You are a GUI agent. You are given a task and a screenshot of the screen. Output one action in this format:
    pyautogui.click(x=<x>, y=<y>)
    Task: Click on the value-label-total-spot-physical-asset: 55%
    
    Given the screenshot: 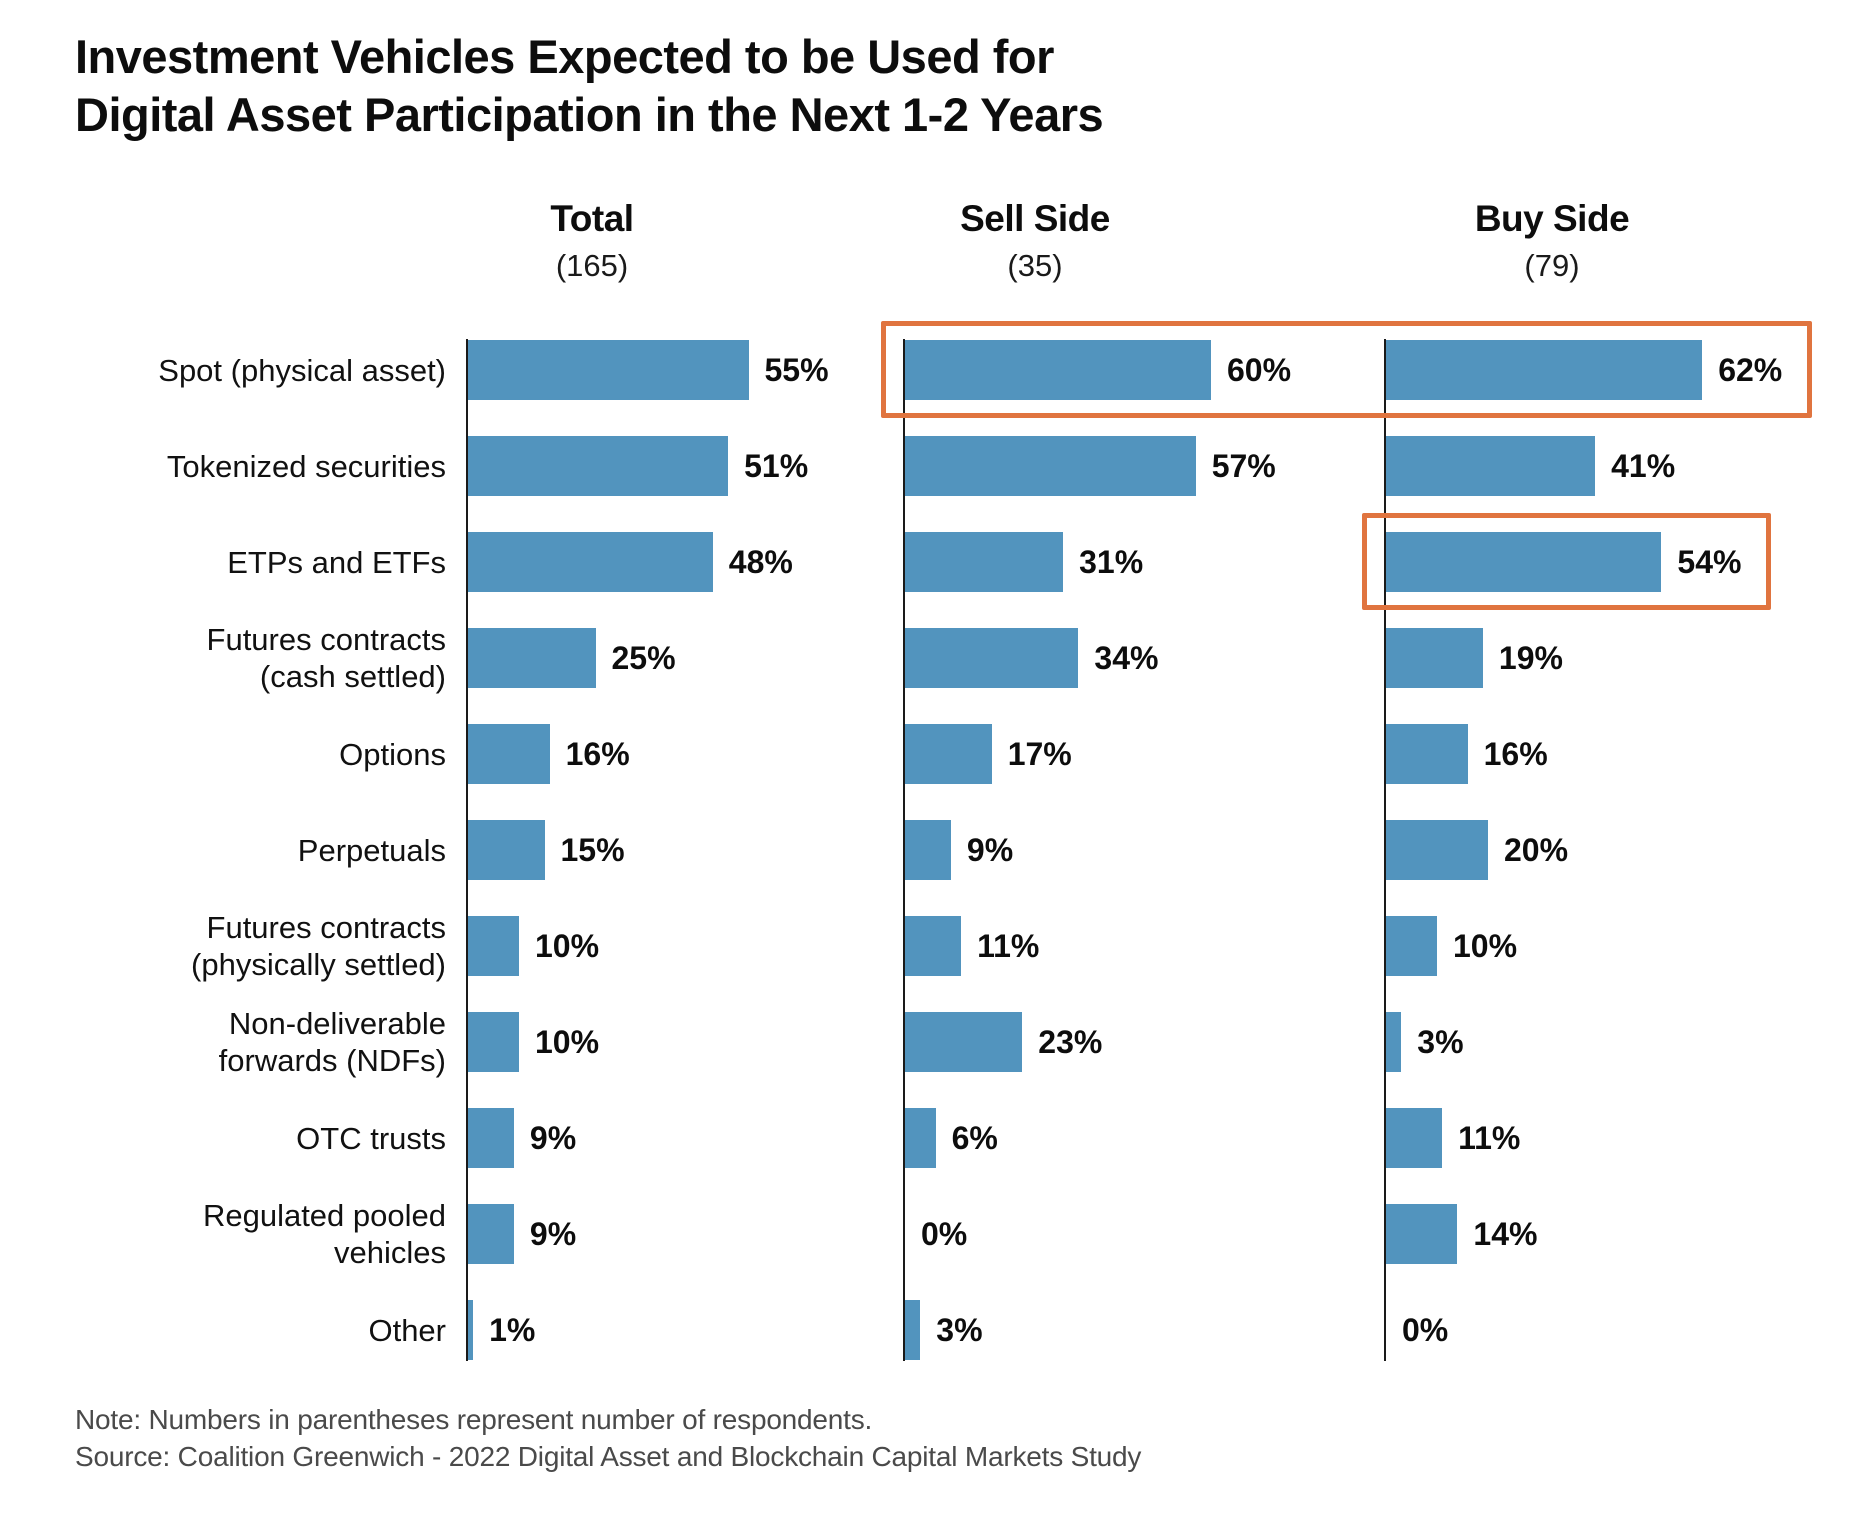 What is the action you would take?
    pyautogui.click(x=796, y=369)
    